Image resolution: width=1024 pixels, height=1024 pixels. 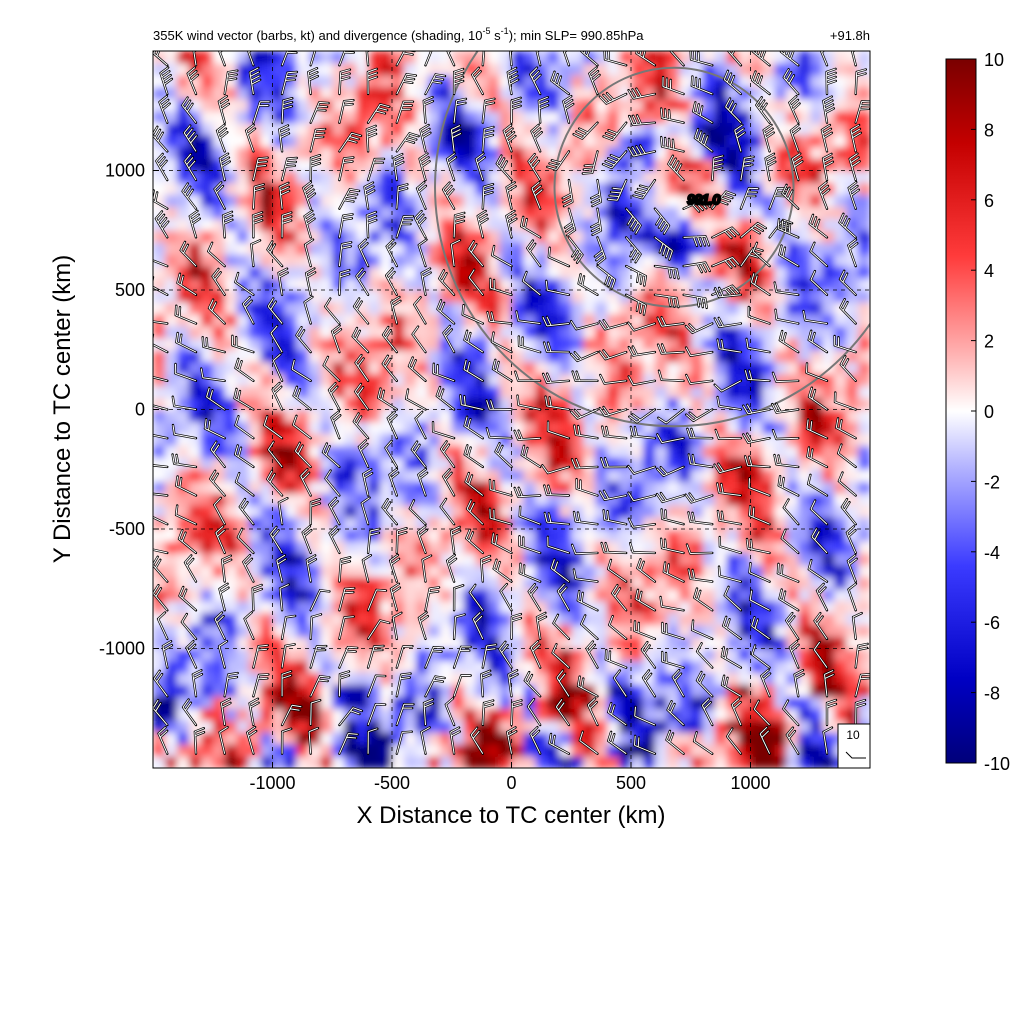 What do you see at coordinates (272, 783) in the screenshot?
I see `x-tick-label: -1000` at bounding box center [272, 783].